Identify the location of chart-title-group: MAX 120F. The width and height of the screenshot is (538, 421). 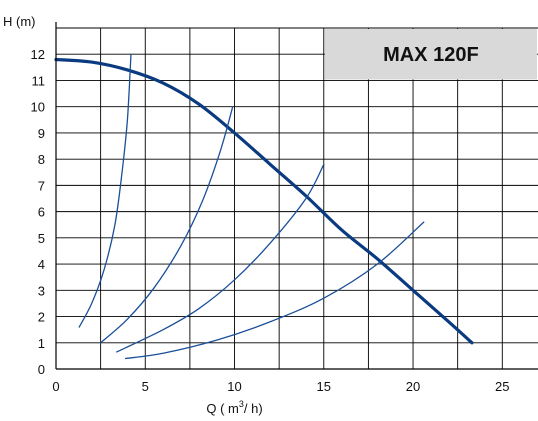
(430, 54).